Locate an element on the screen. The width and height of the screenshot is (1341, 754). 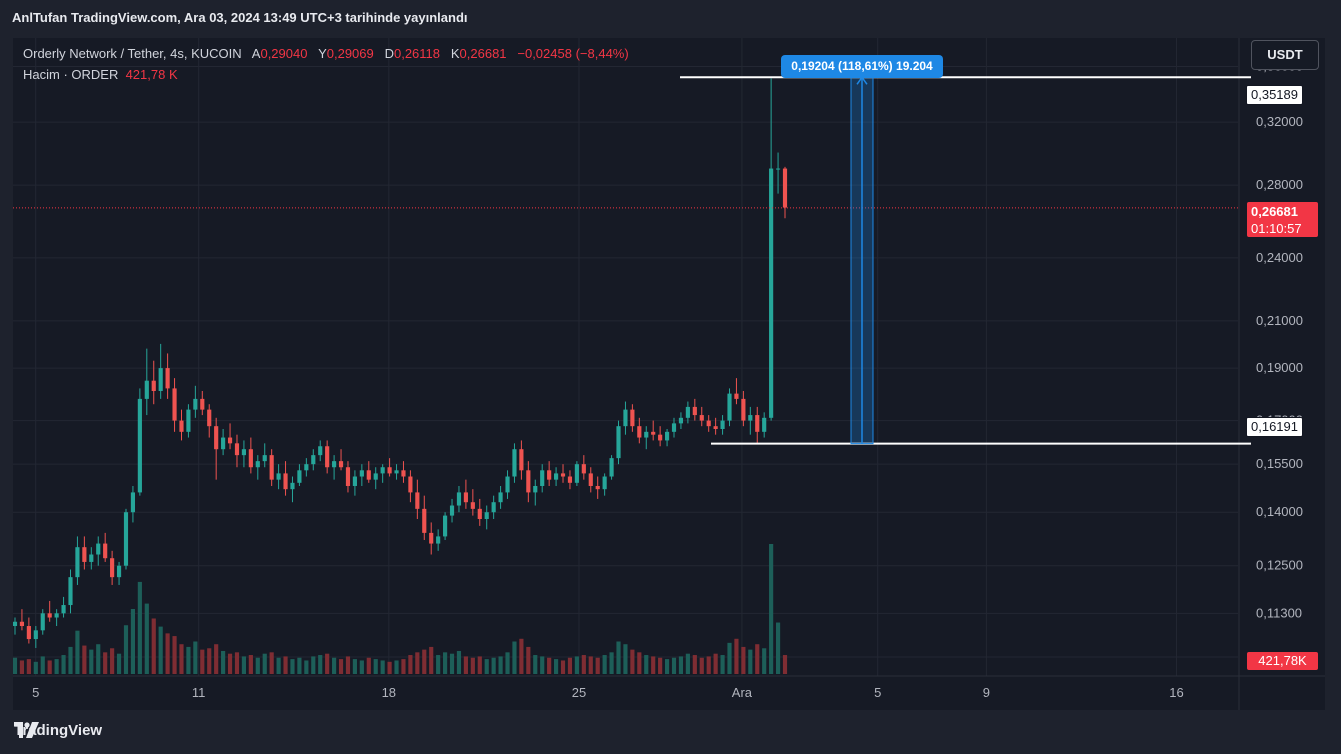
y-tick-label: 0,19000 is located at coordinates (1279, 367).